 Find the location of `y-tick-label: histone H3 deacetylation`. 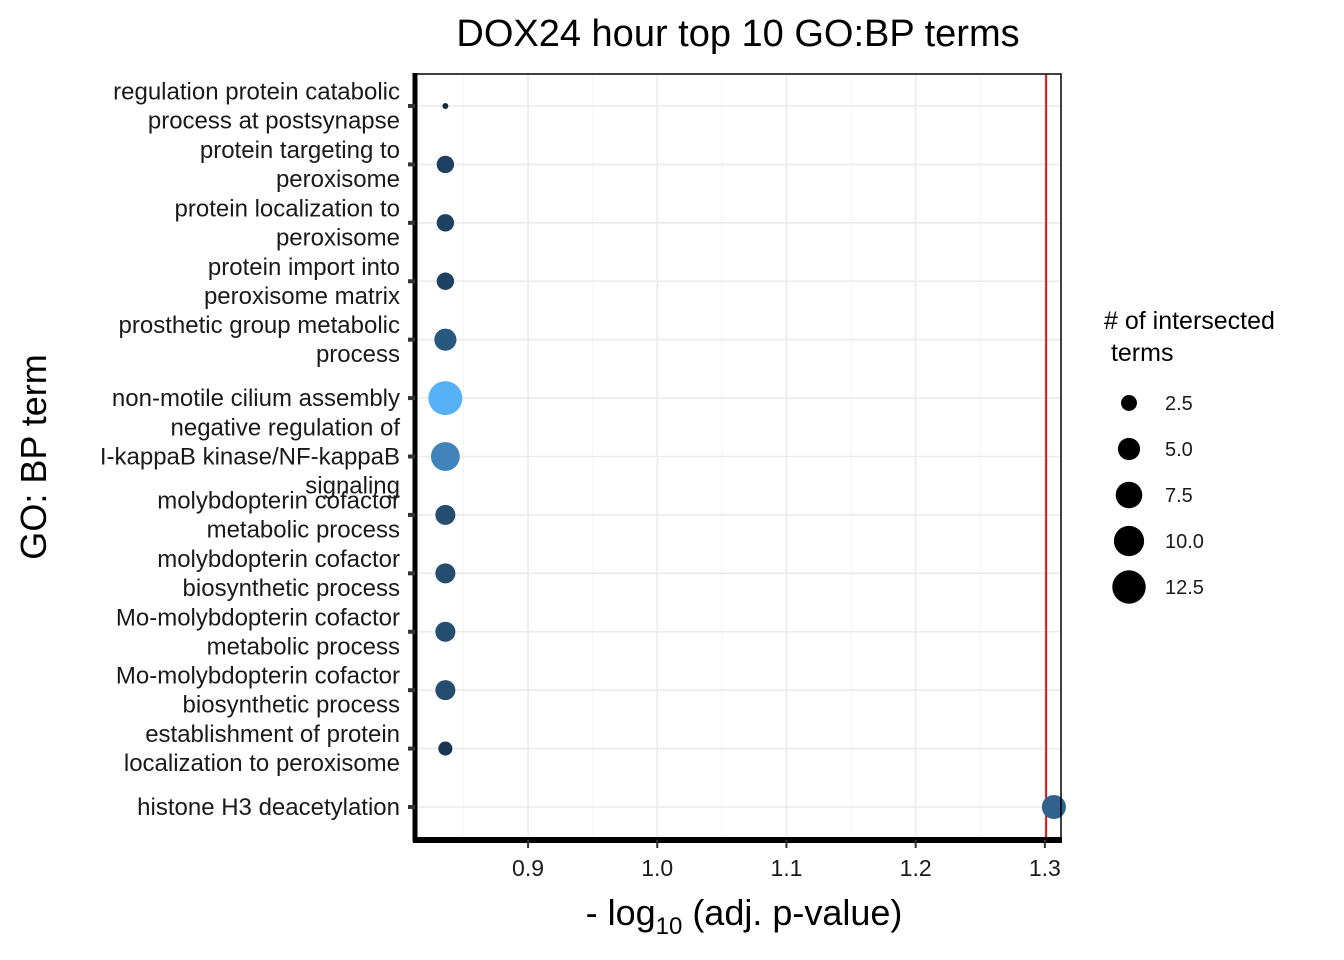

y-tick-label: histone H3 deacetylation is located at coordinates (268, 807).